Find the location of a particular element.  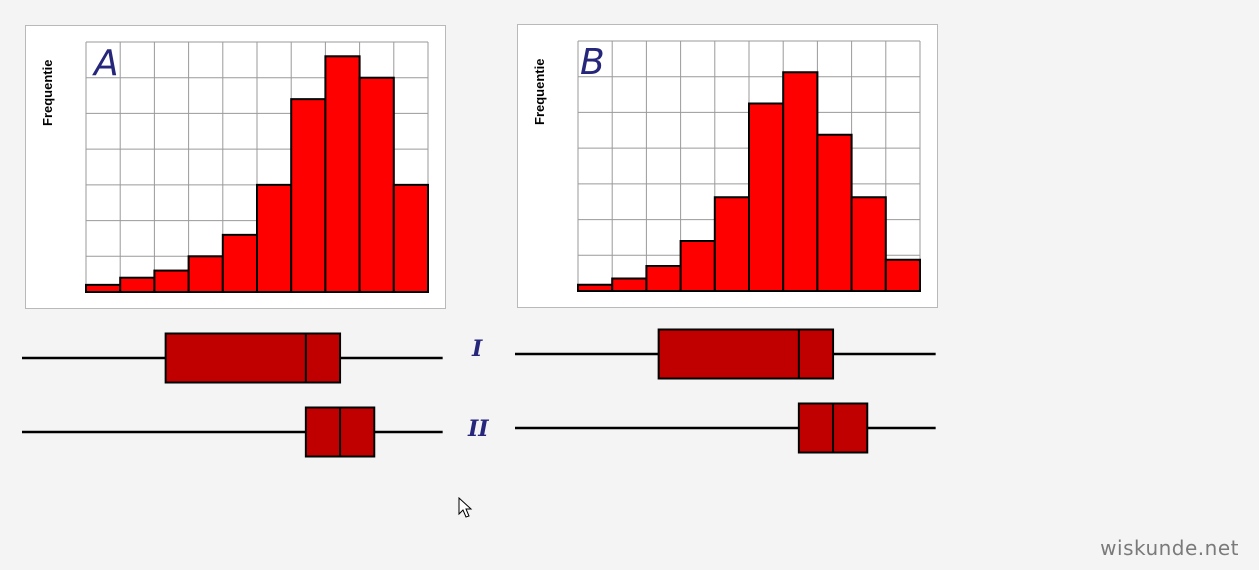

histogram-b is located at coordinates (749, 166).